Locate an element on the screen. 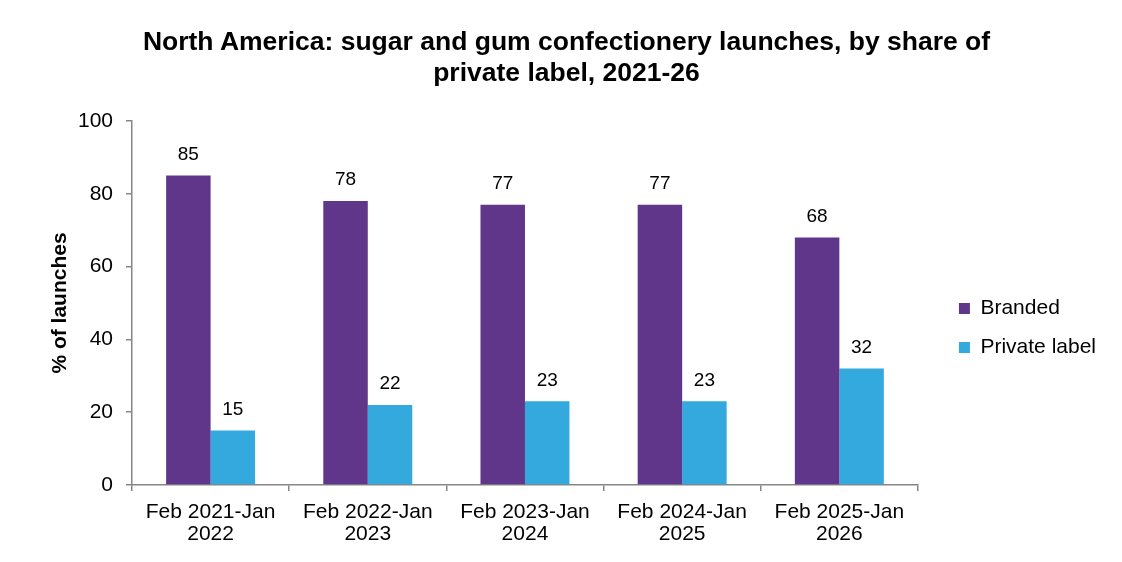 This screenshot has width=1122, height=562. y-axis-title: % of launches is located at coordinates (59, 303).